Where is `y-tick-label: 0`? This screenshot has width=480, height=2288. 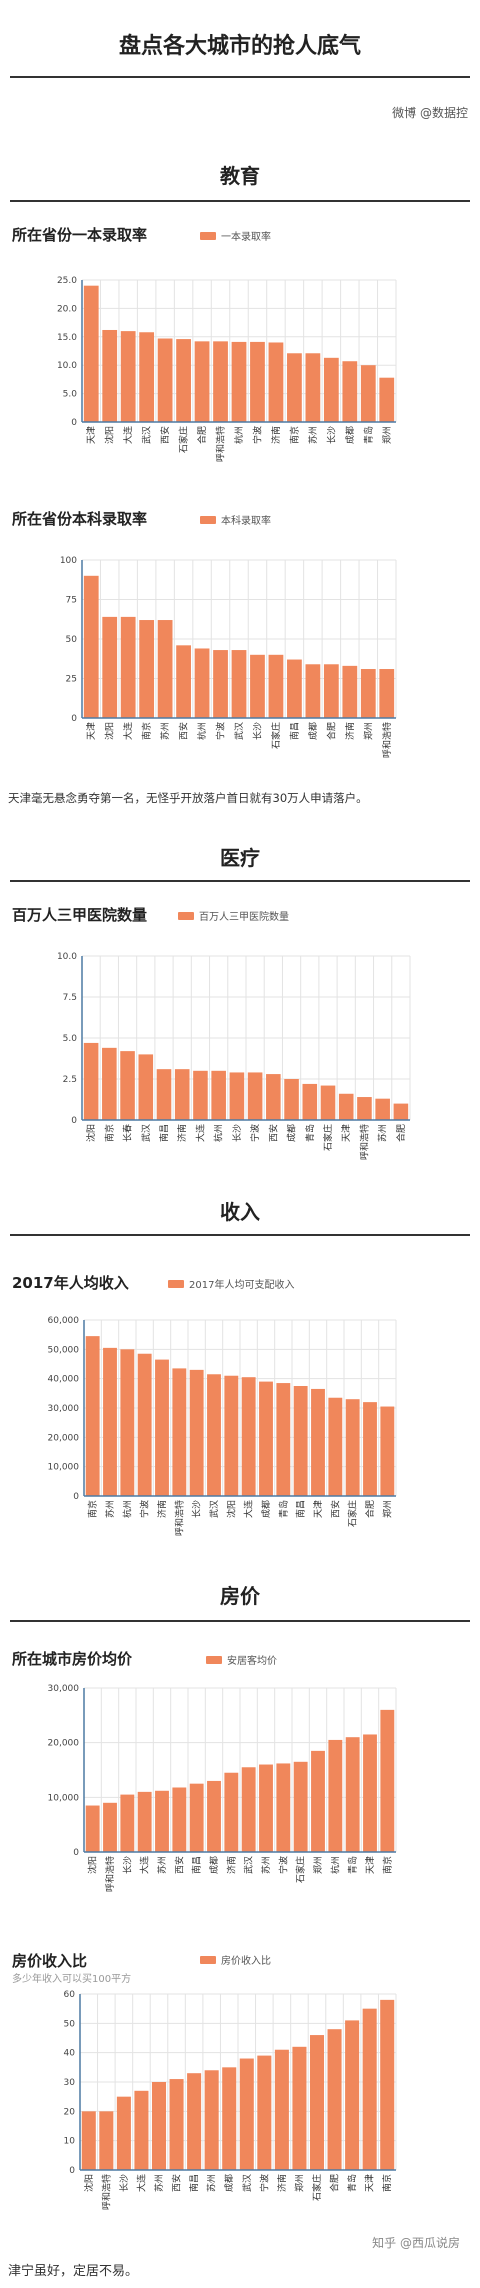 y-tick-label: 0 is located at coordinates (74, 1121).